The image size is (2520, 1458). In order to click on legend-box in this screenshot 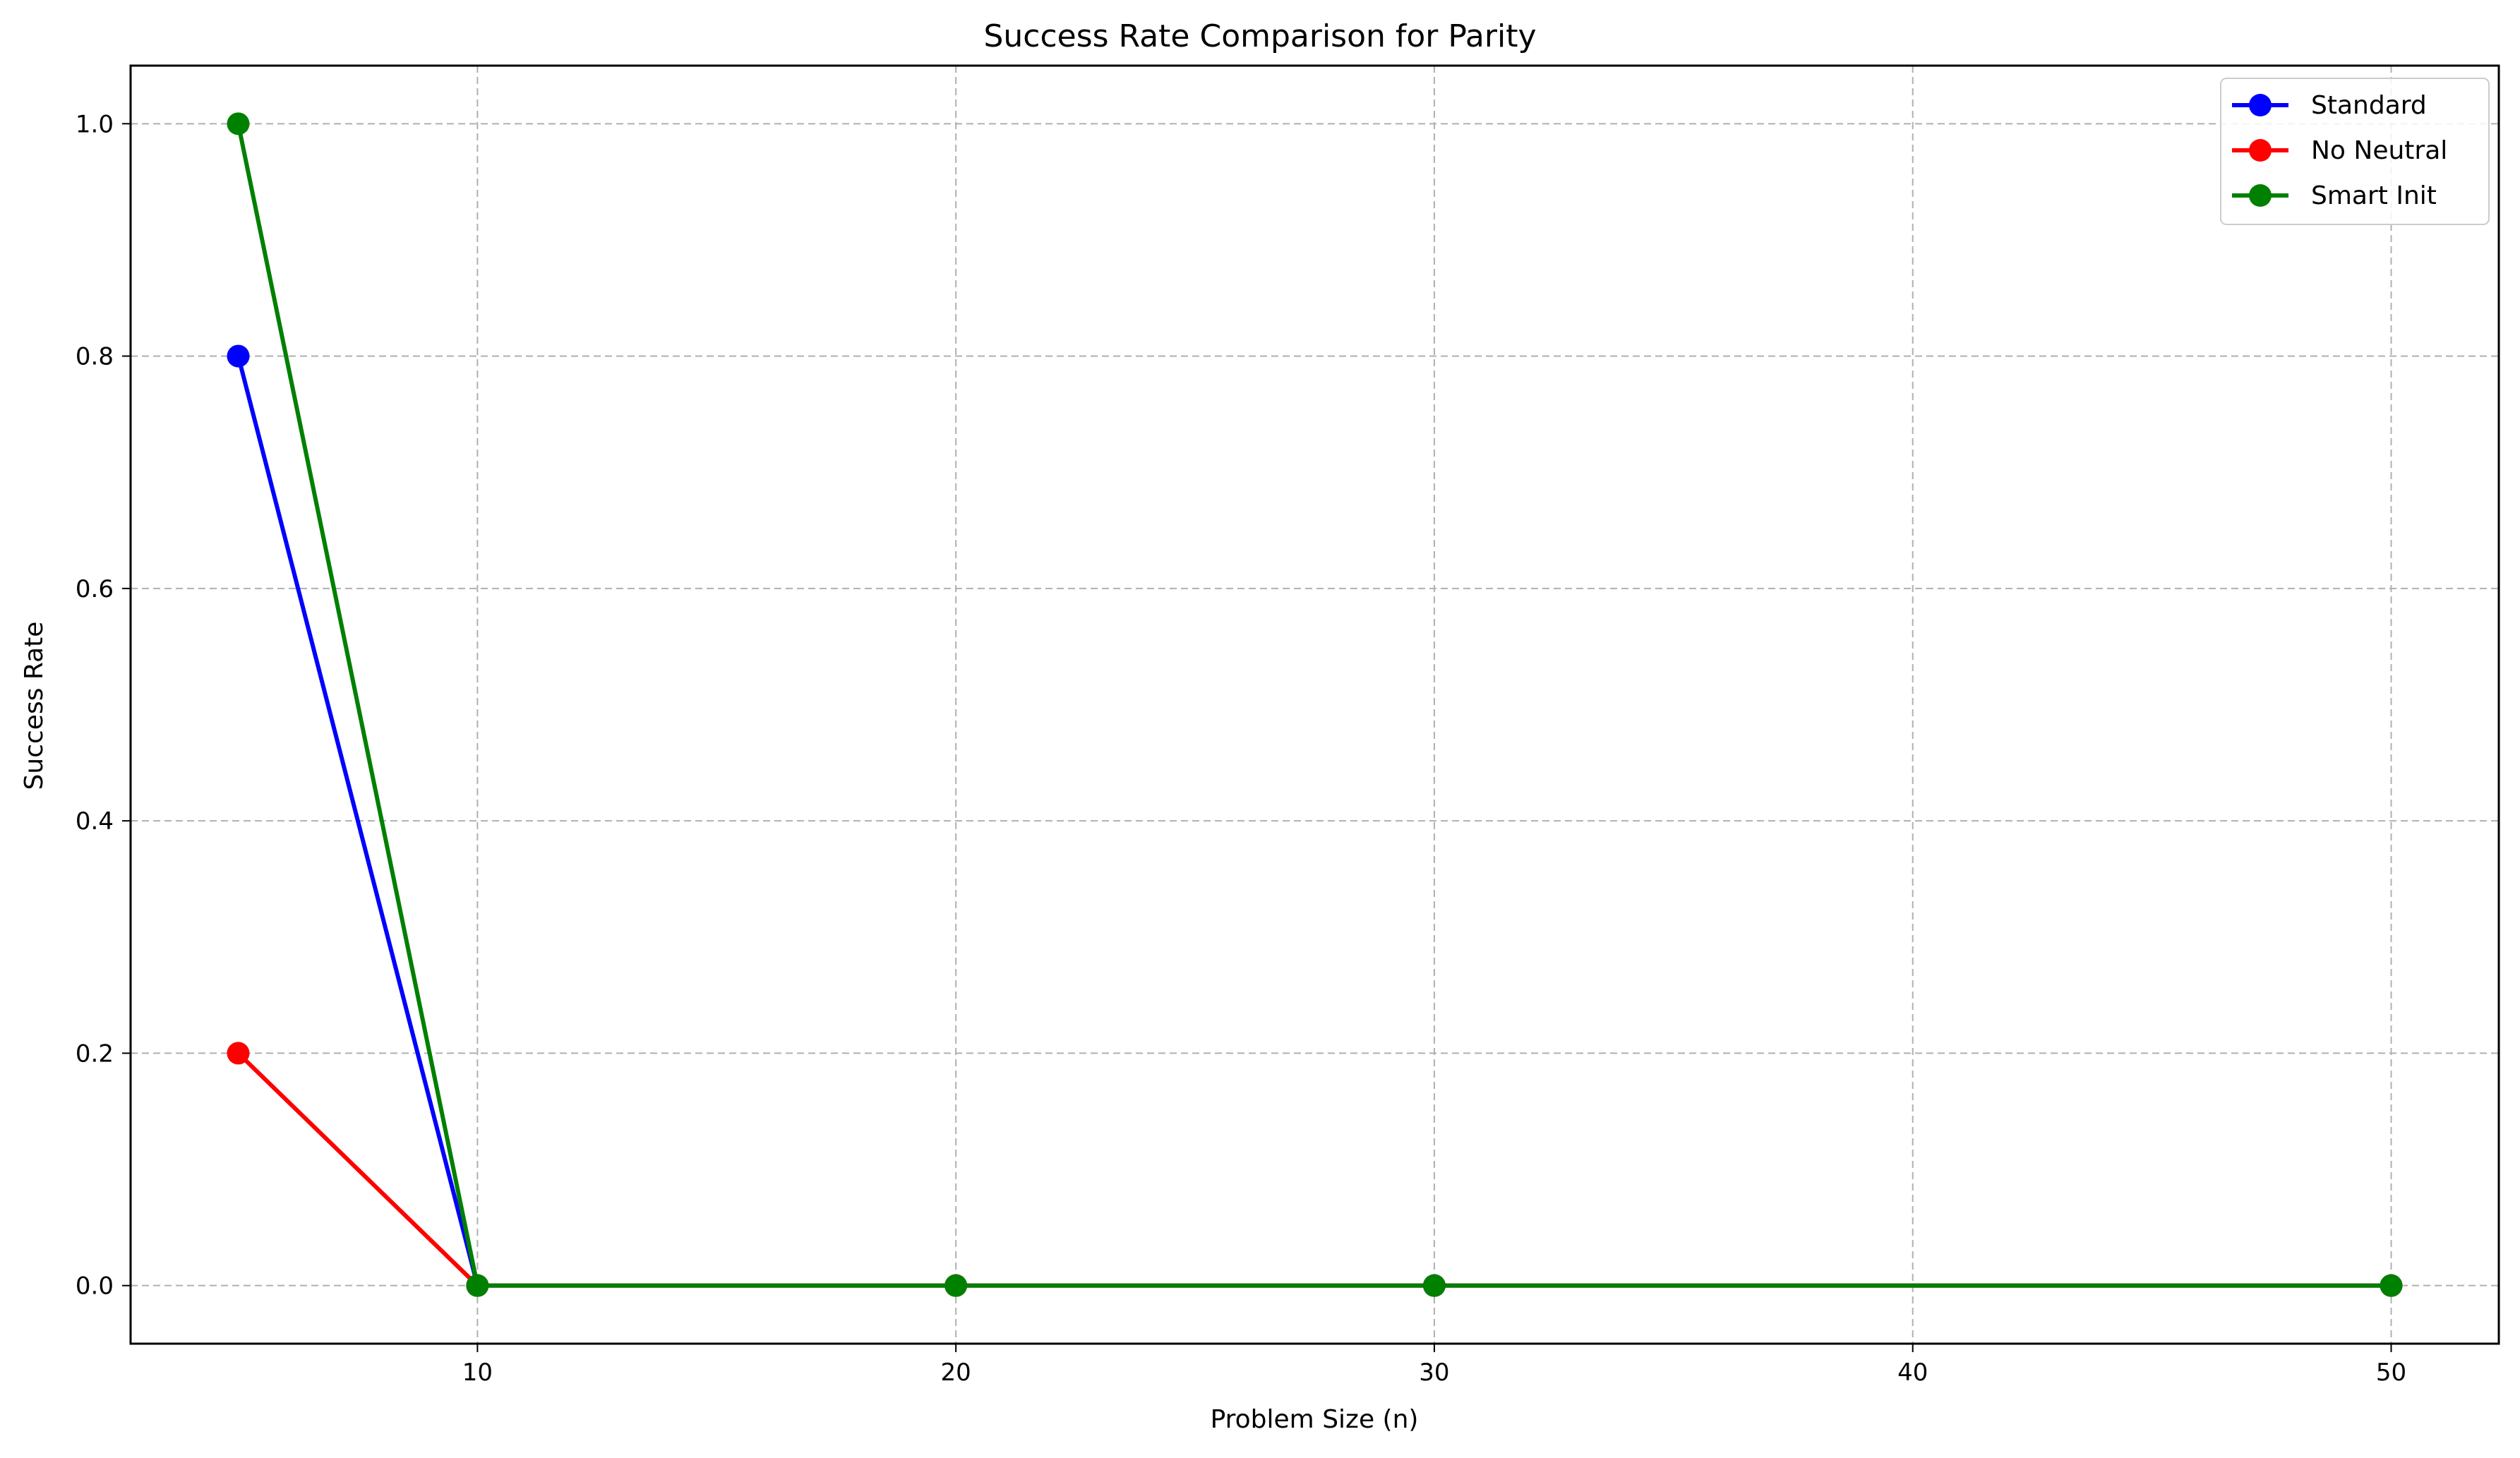, I will do `click(2355, 151)`.